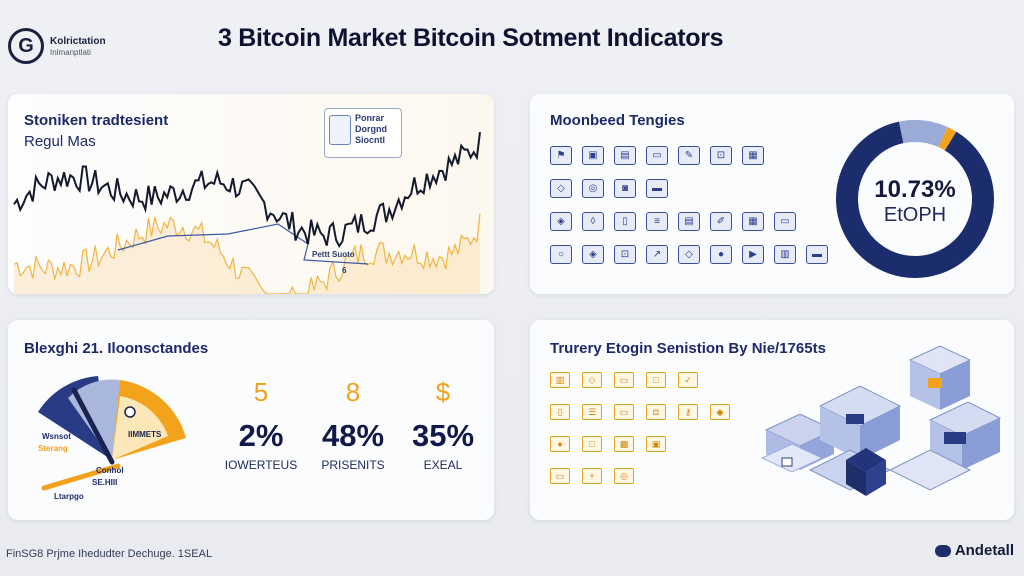  What do you see at coordinates (592, 412) in the screenshot?
I see `list-icon: ☰` at bounding box center [592, 412].